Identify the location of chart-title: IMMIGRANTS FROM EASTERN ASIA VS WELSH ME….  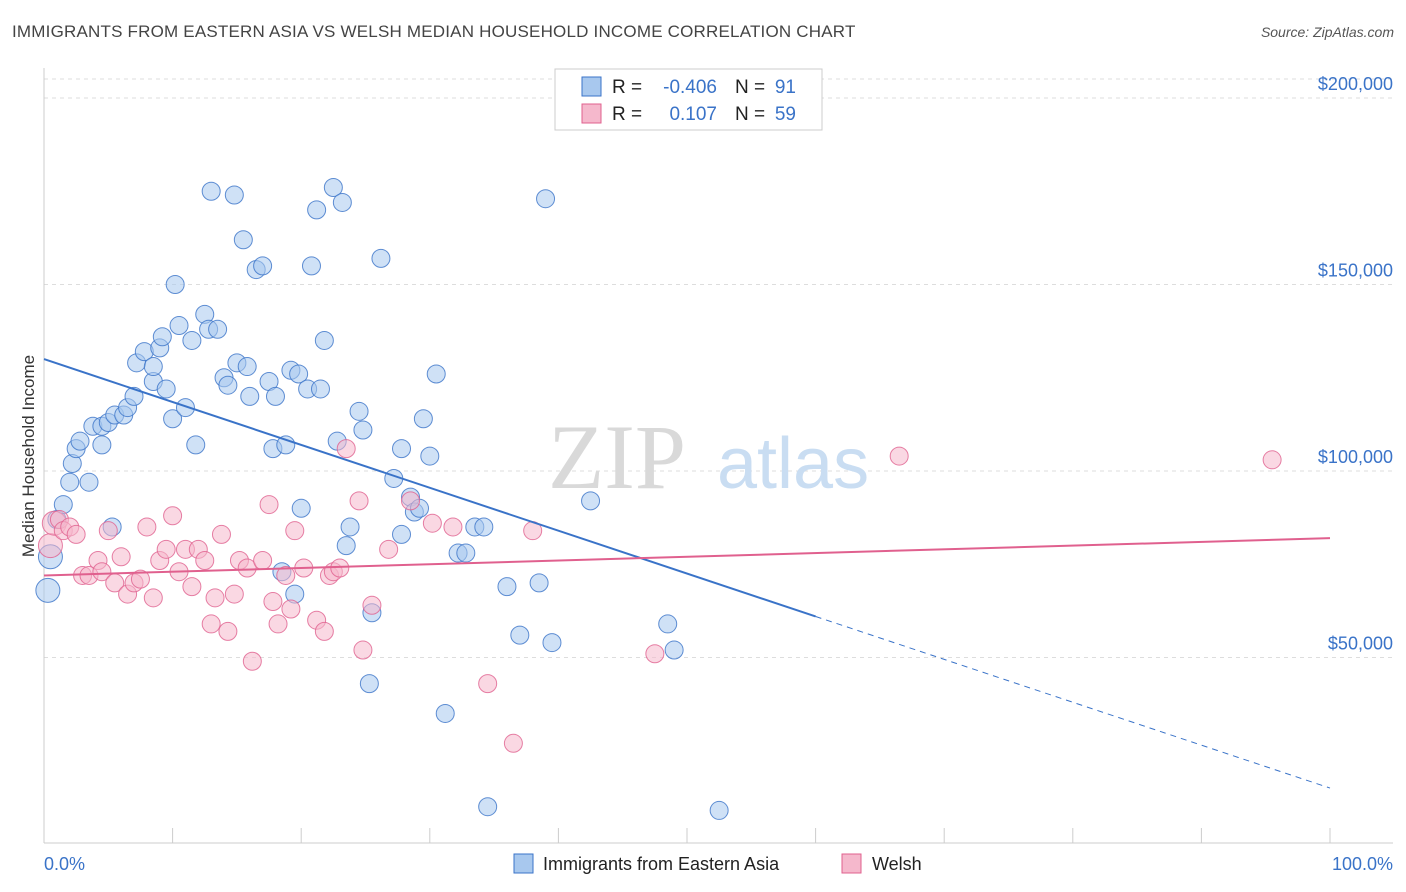
(434, 31).